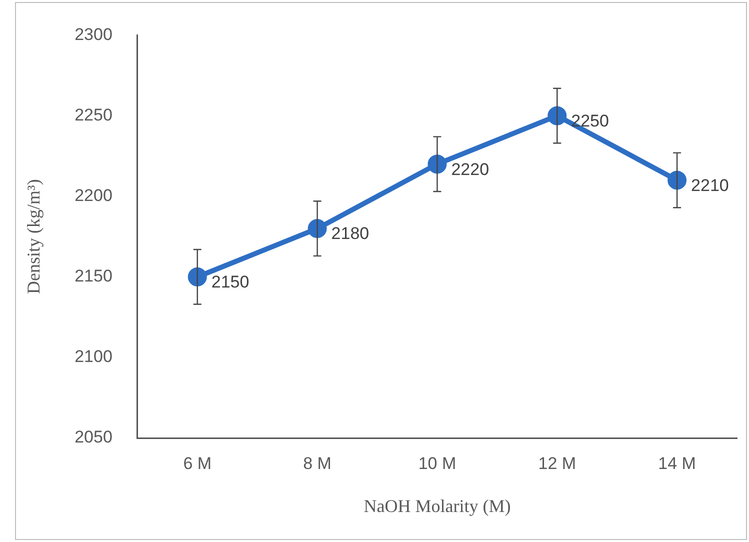  I want to click on data-label: 2250, so click(590, 120).